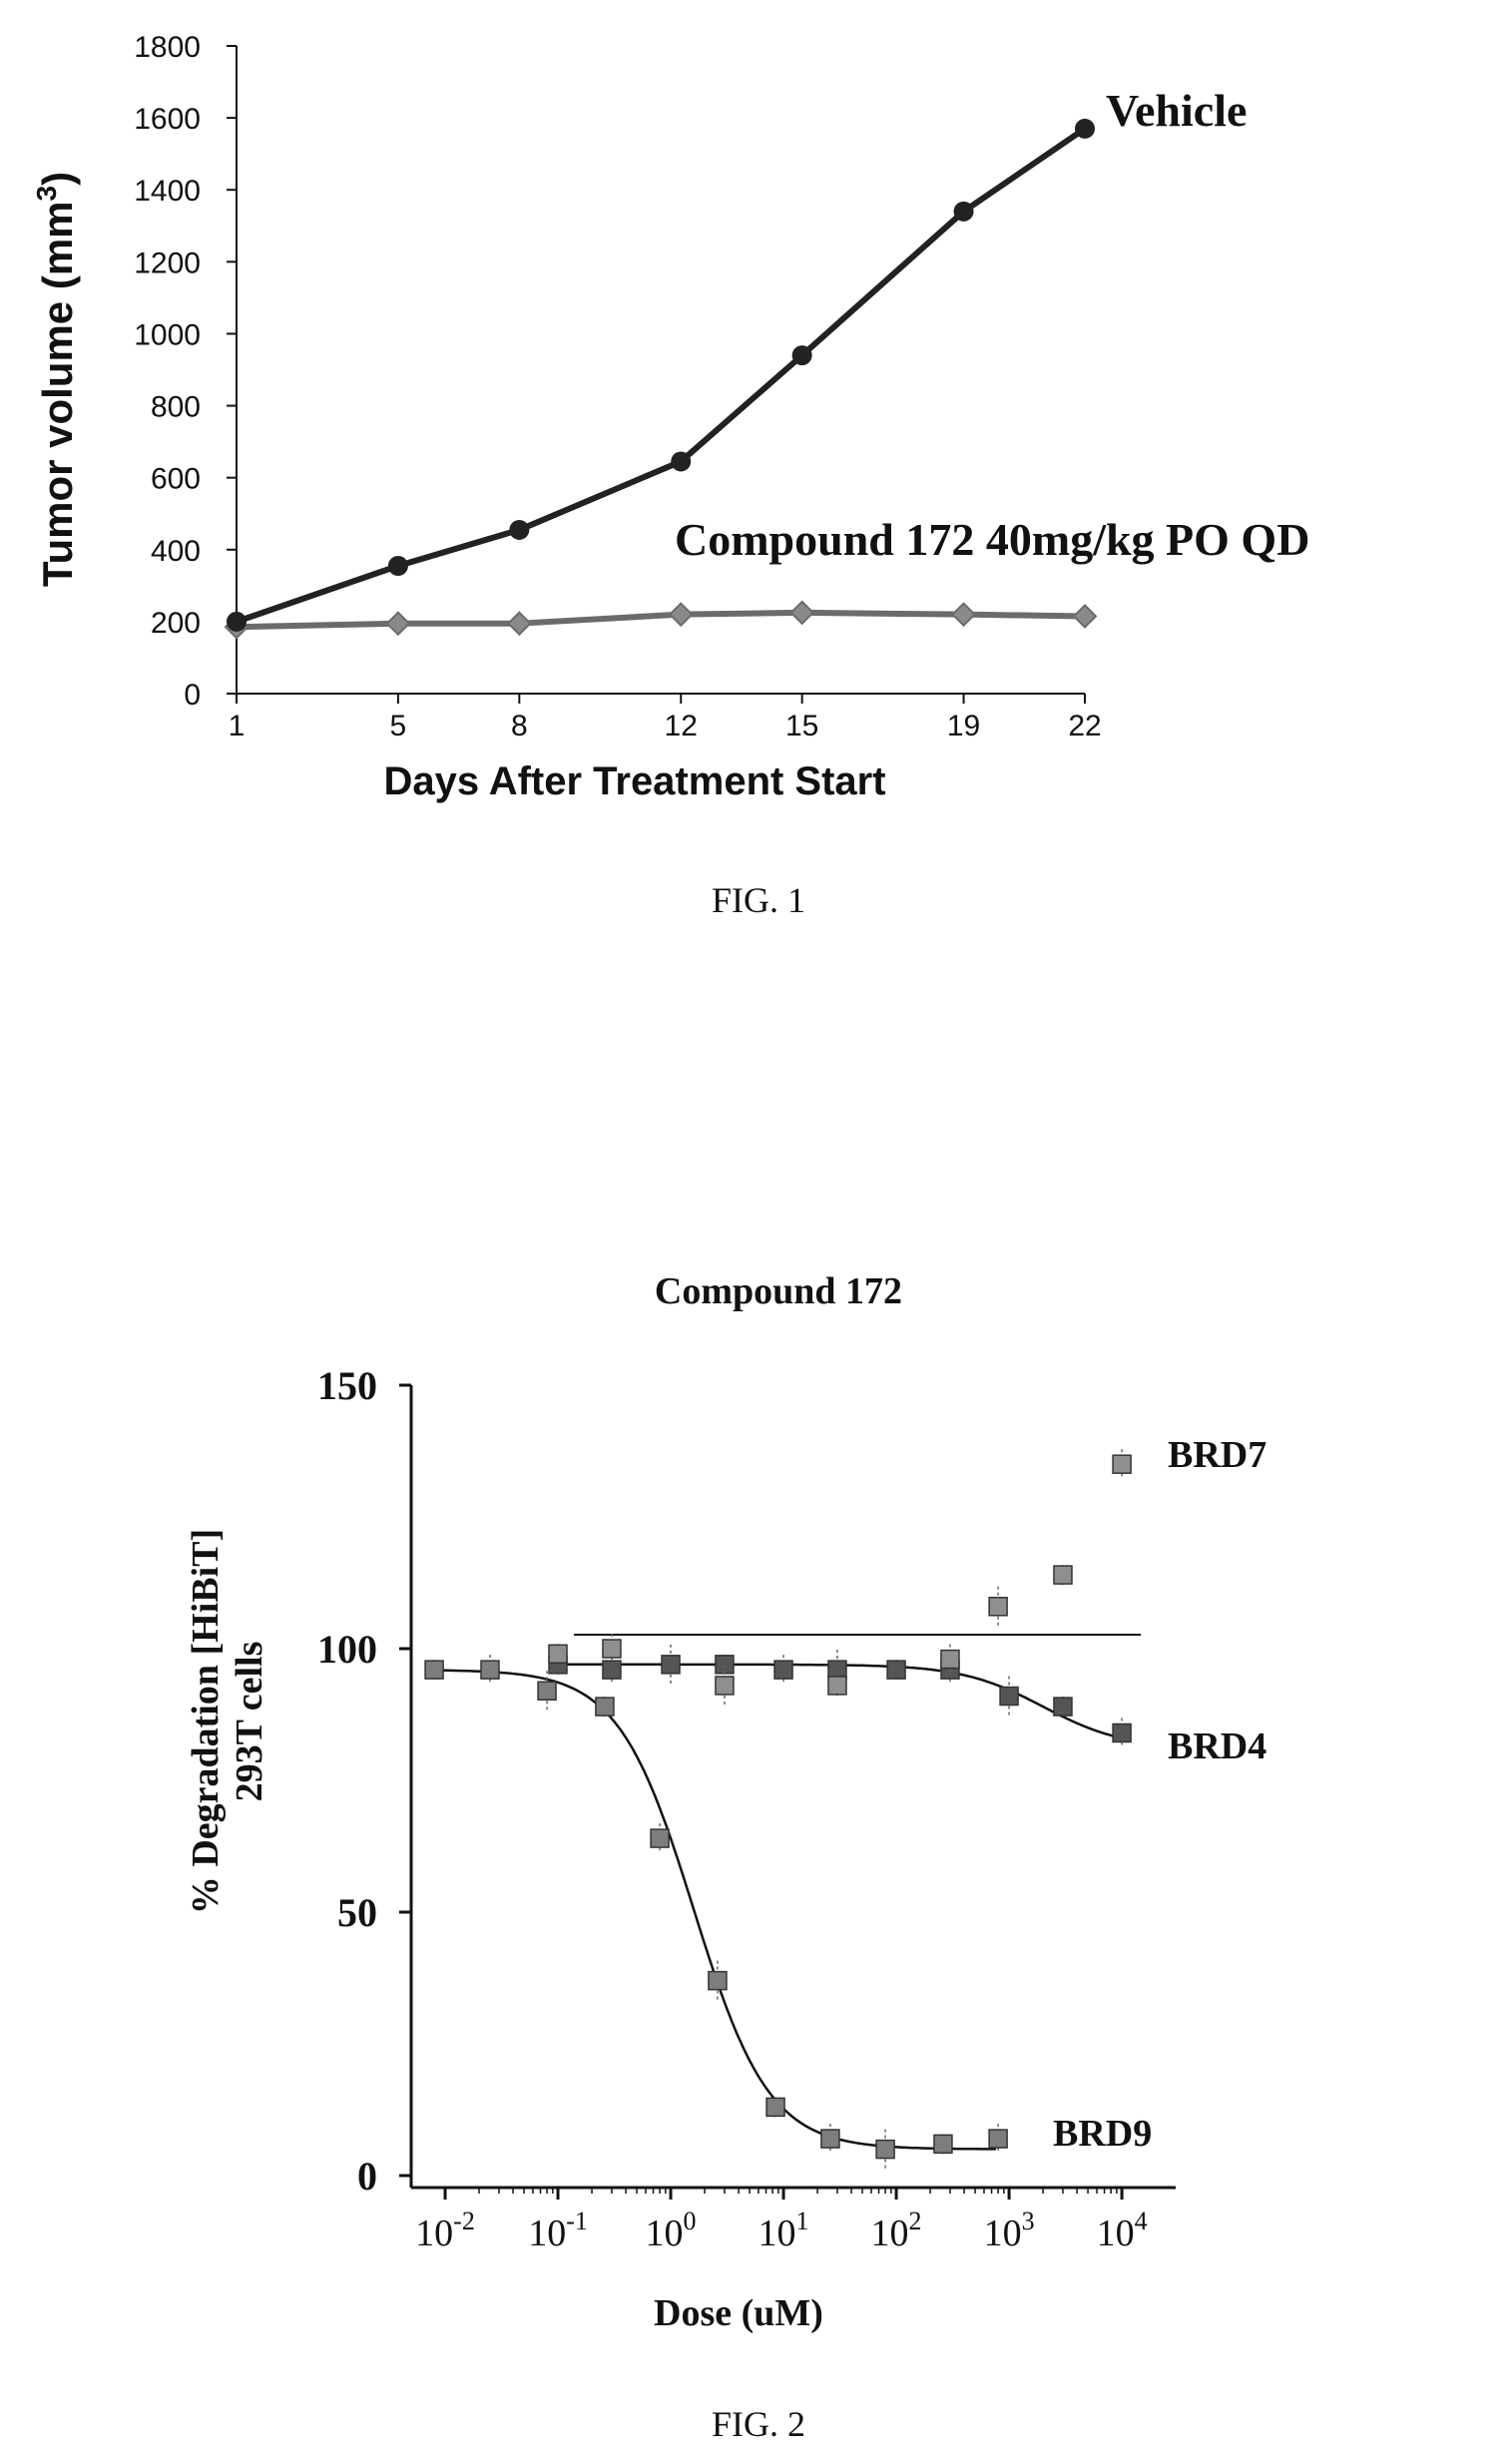  What do you see at coordinates (398, 726) in the screenshot?
I see `fig1-x-tick-label: 5` at bounding box center [398, 726].